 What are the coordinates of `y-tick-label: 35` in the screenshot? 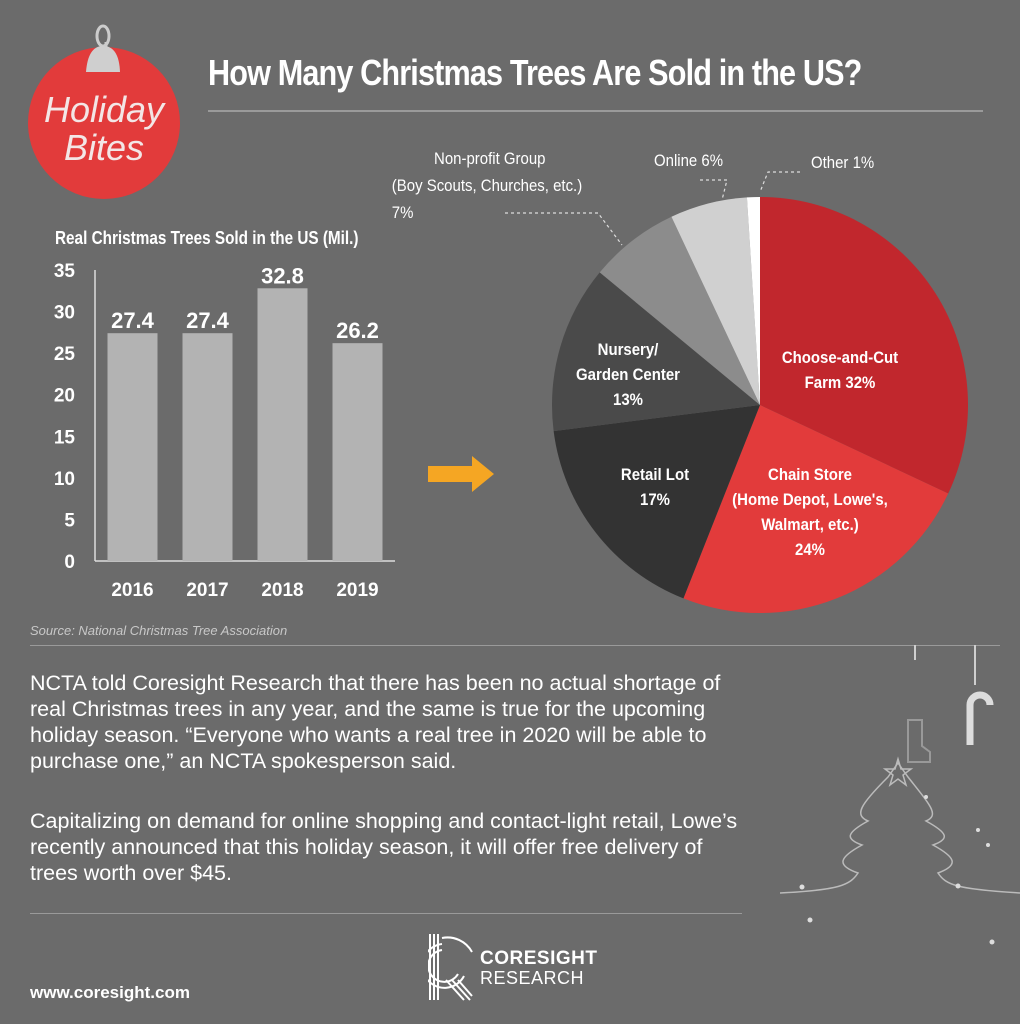 It's located at (65, 271).